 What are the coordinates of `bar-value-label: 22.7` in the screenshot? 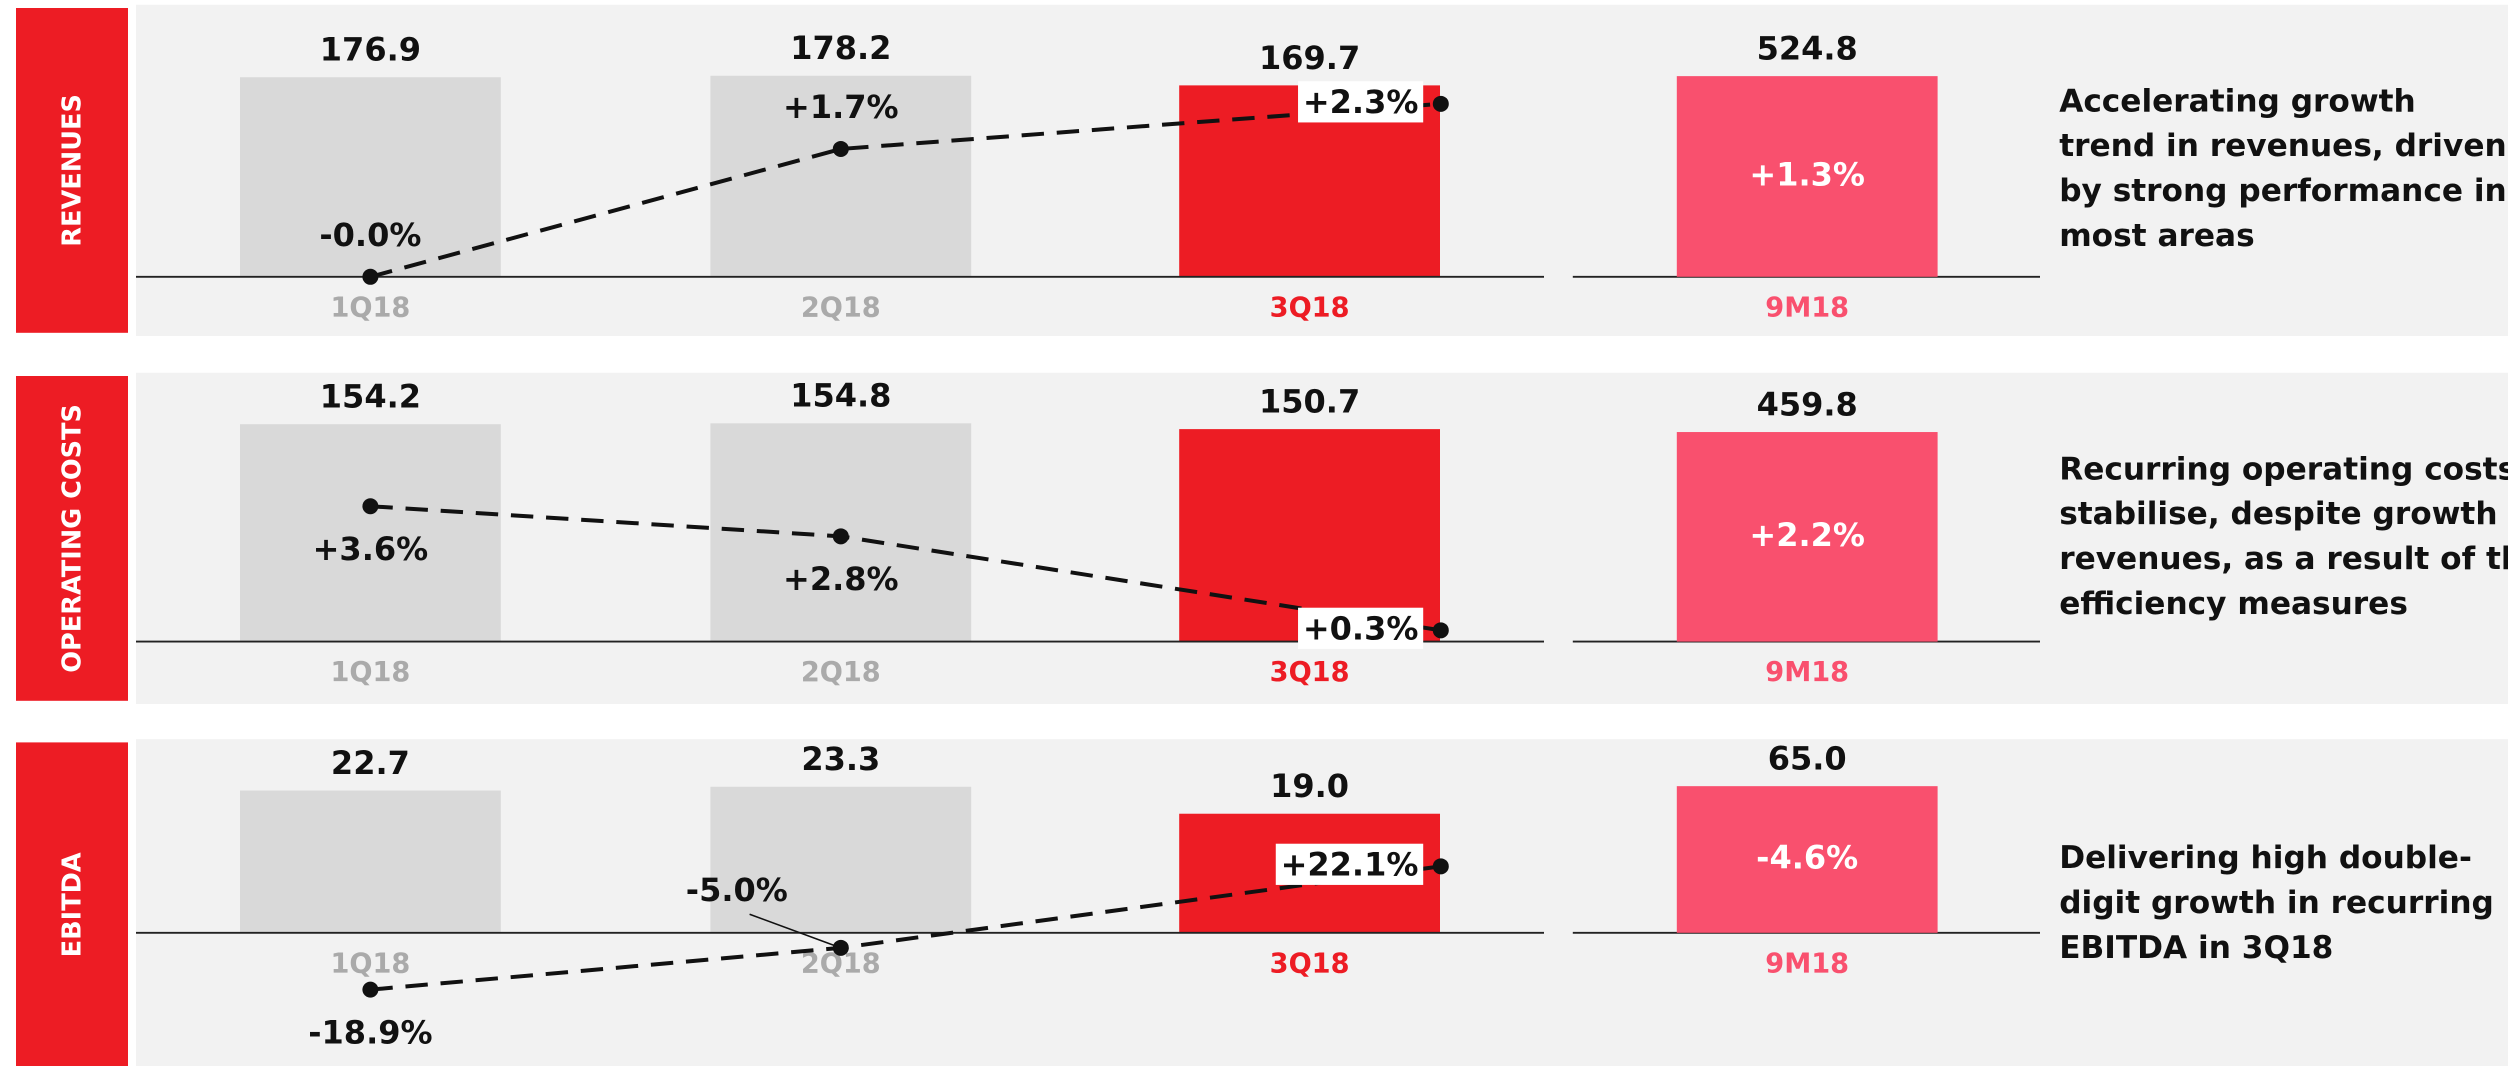 It's located at (370, 763).